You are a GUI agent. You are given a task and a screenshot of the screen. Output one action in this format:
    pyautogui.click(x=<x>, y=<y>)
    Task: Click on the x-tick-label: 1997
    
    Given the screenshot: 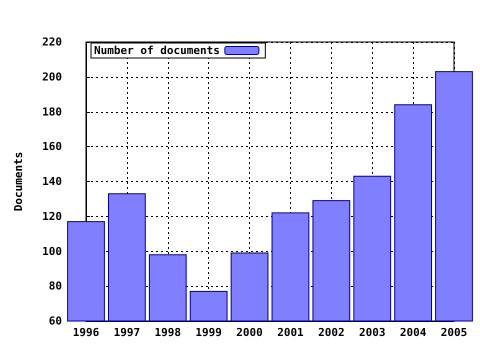 What is the action you would take?
    pyautogui.click(x=127, y=332)
    